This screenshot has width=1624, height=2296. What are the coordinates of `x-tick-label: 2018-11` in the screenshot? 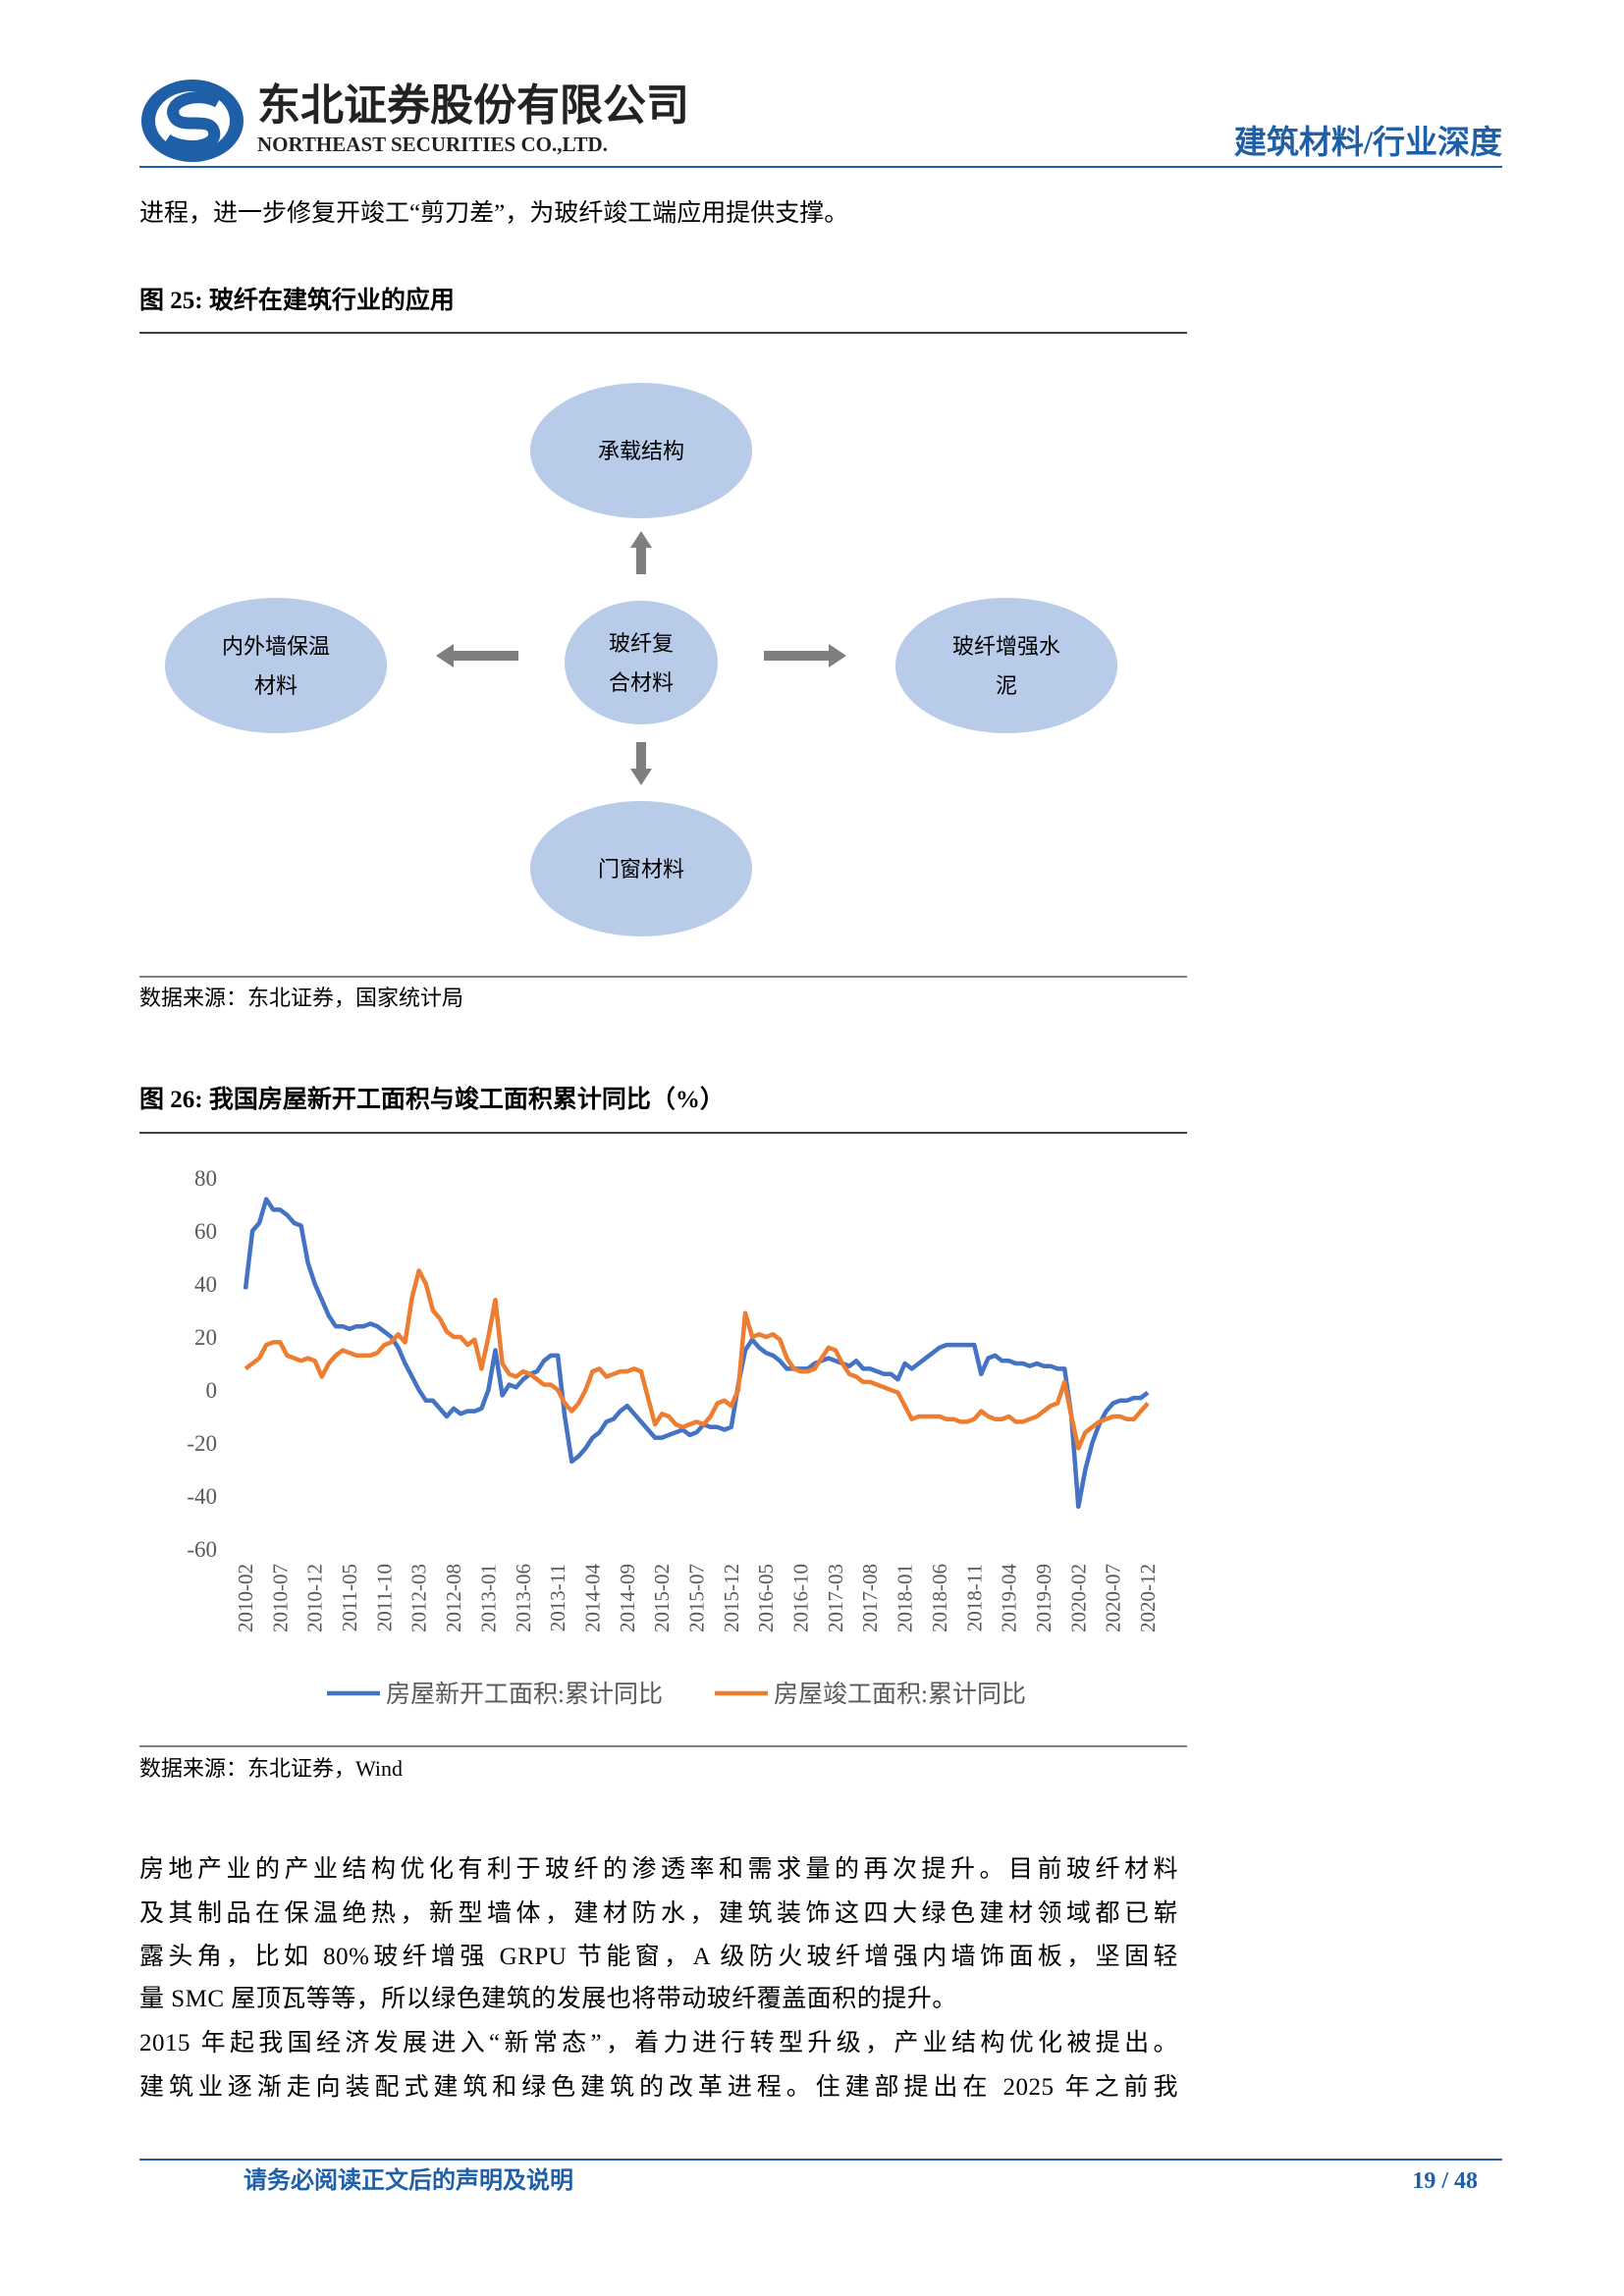 It's located at (974, 1598).